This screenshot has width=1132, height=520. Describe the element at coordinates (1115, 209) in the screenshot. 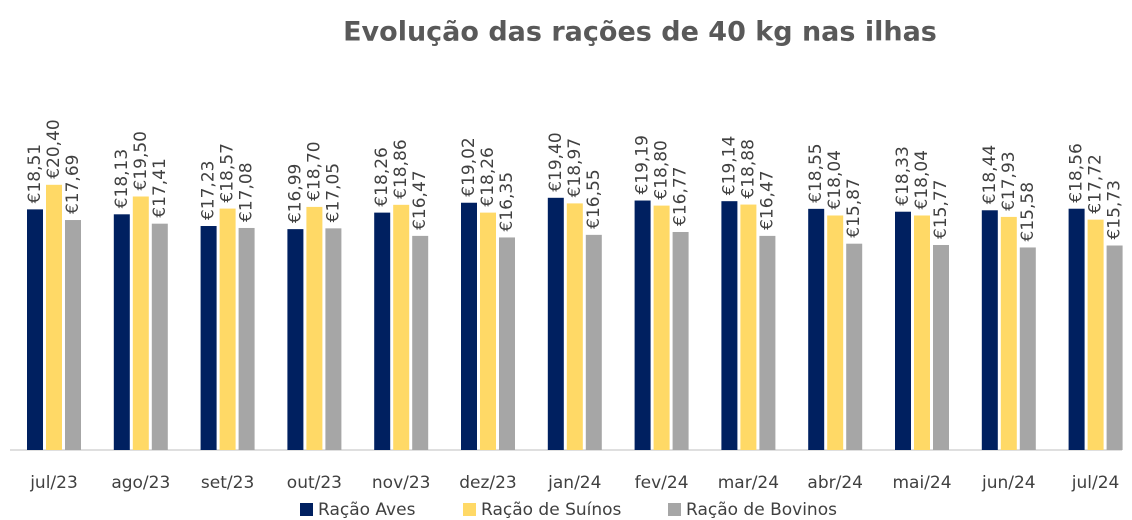

I see `data-label: €15,73` at that location.